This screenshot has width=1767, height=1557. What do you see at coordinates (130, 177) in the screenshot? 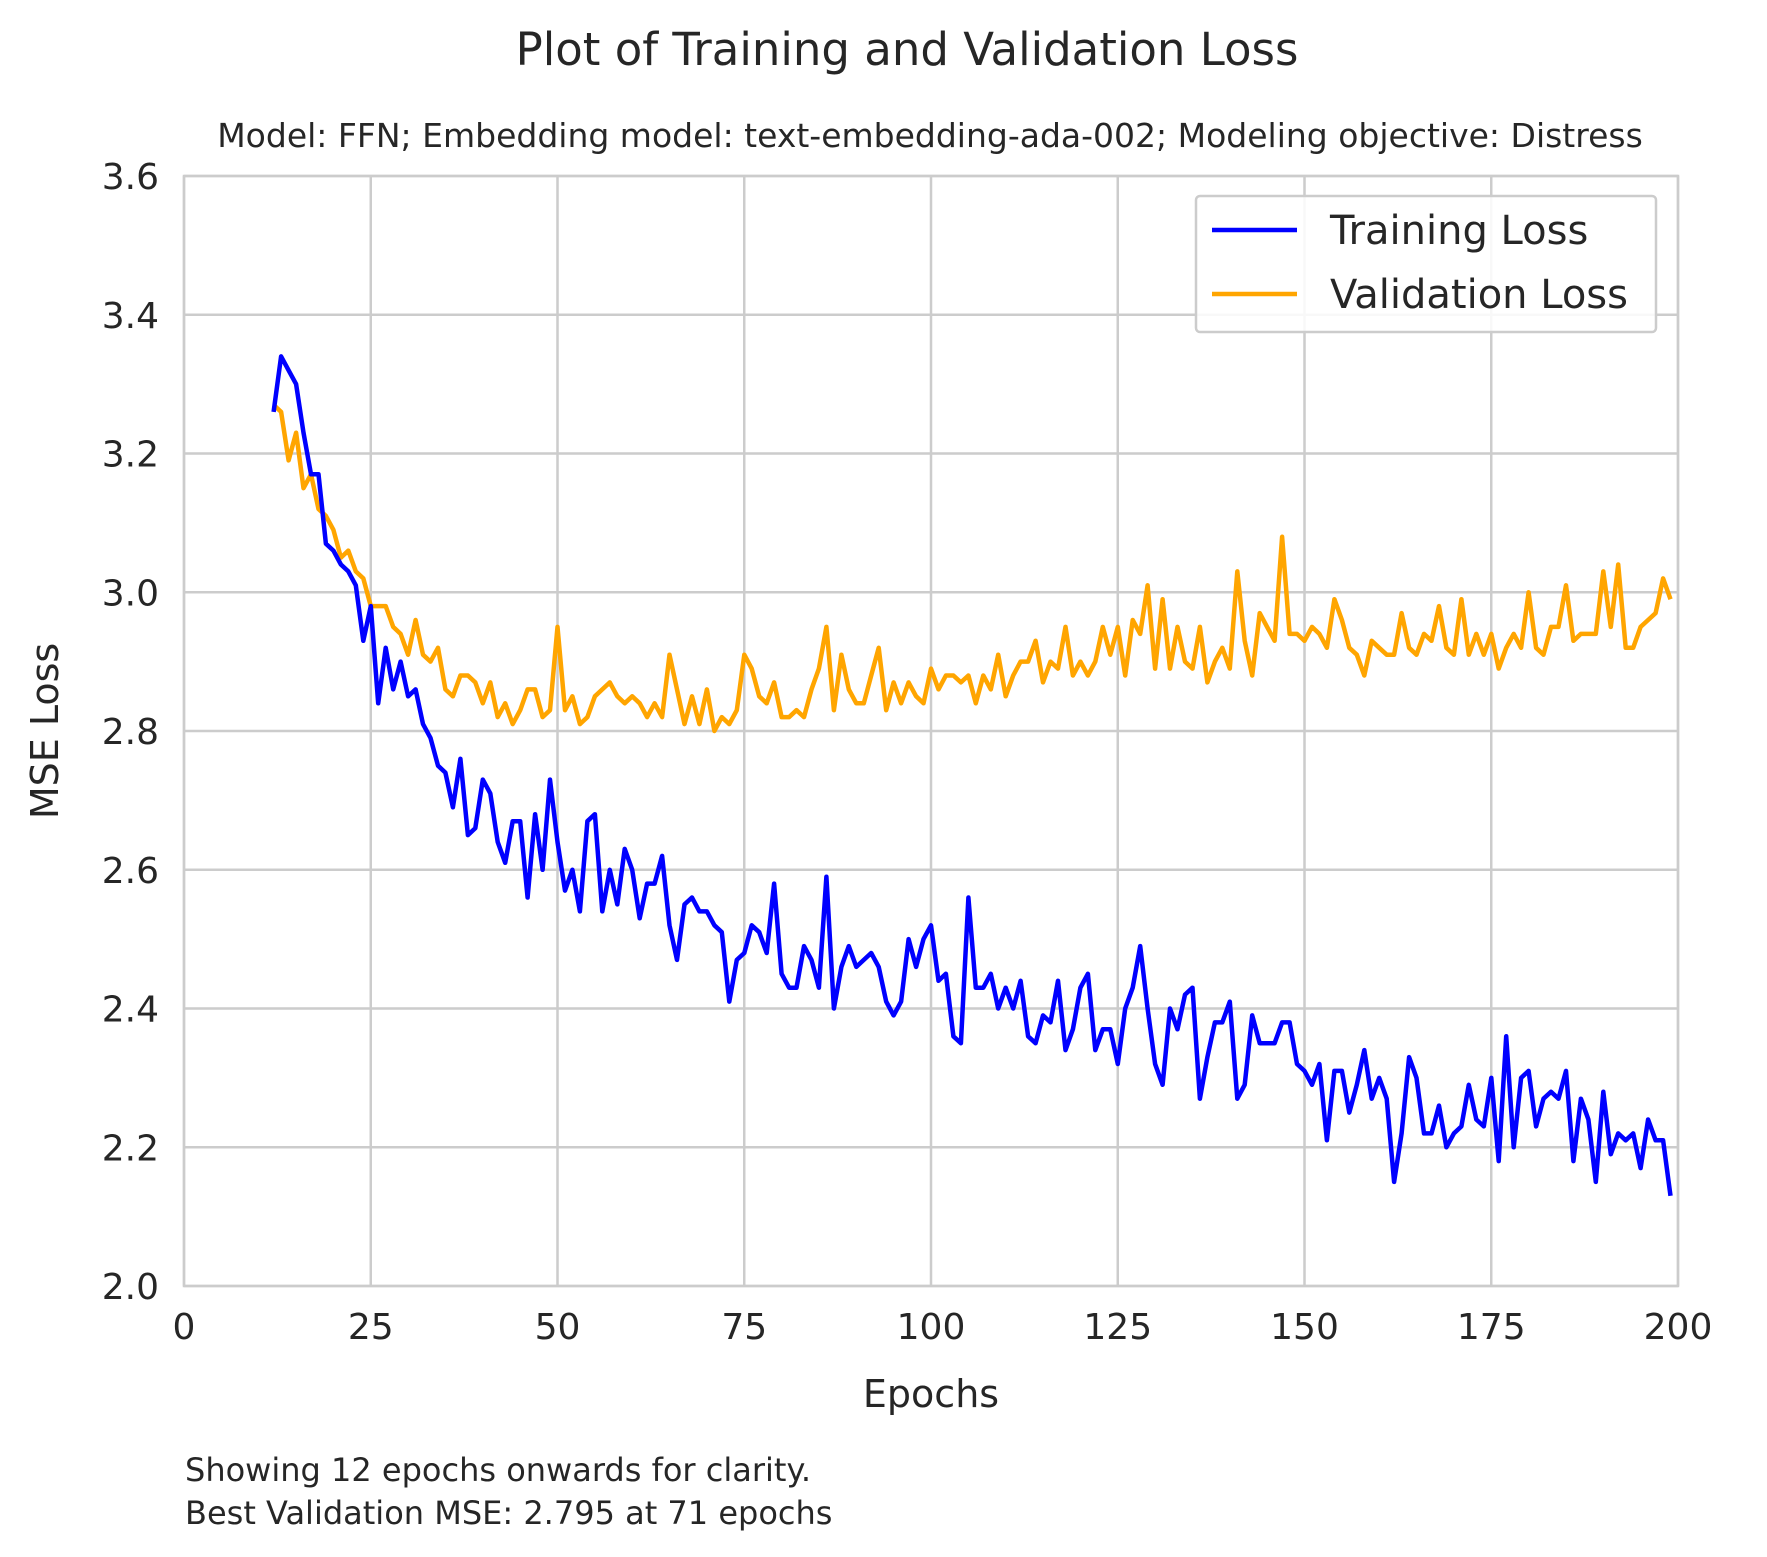
I see `y-tick-label: 3.6` at bounding box center [130, 177].